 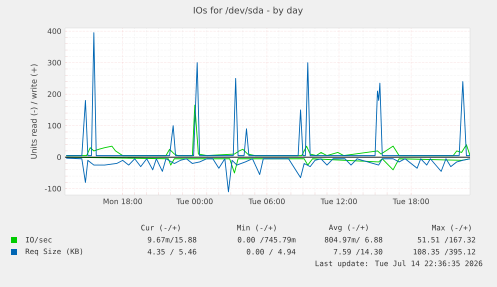 What do you see at coordinates (248, 11) in the screenshot?
I see `chart-title: IOs for /dev/sda - by day` at bounding box center [248, 11].